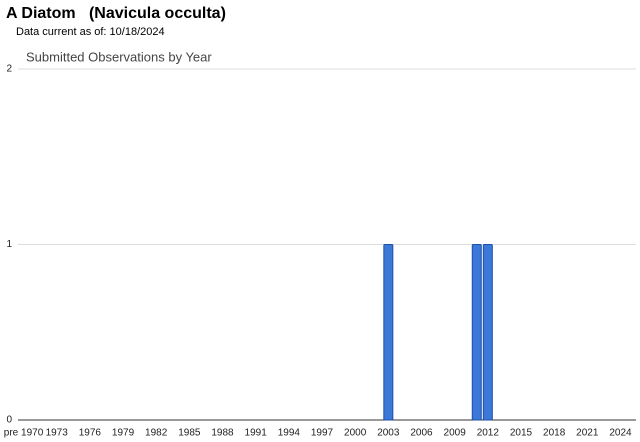 This screenshot has width=640, height=442. What do you see at coordinates (24, 433) in the screenshot?
I see `x-tick-label: pre 1970` at bounding box center [24, 433].